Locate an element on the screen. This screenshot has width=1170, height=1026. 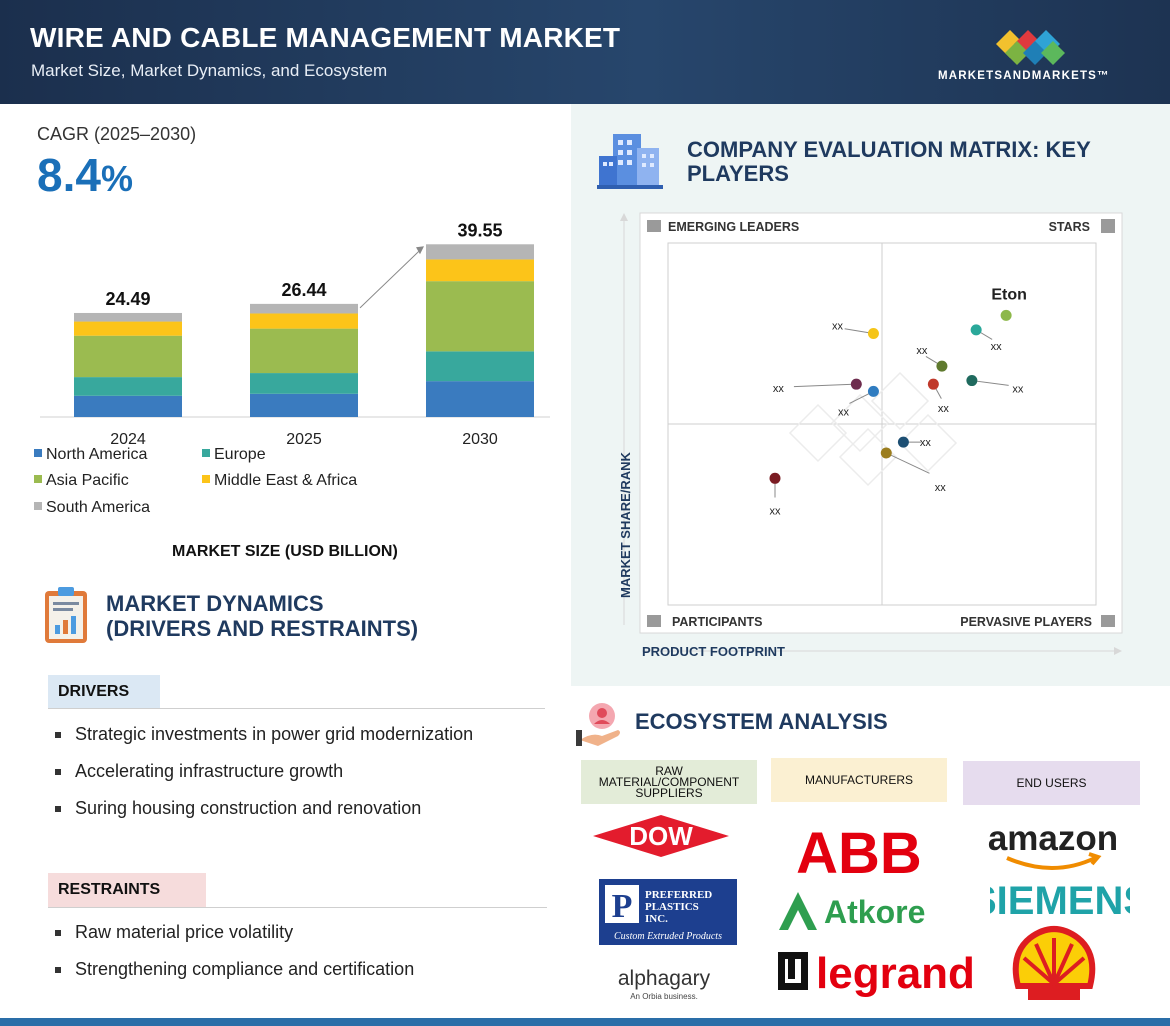
market-size-bar-chart: 24.49 2024 26.44 2025 39.55 2030 is located at coordinates (295, 333).